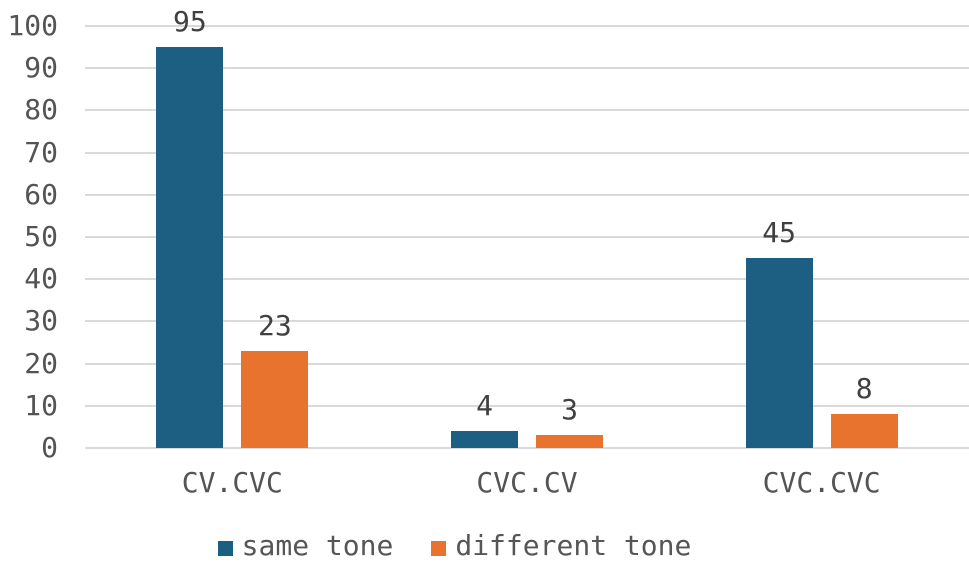 The height and width of the screenshot is (565, 969). Describe the element at coordinates (189, 22) in the screenshot. I see `bar-value-label: 95` at that location.